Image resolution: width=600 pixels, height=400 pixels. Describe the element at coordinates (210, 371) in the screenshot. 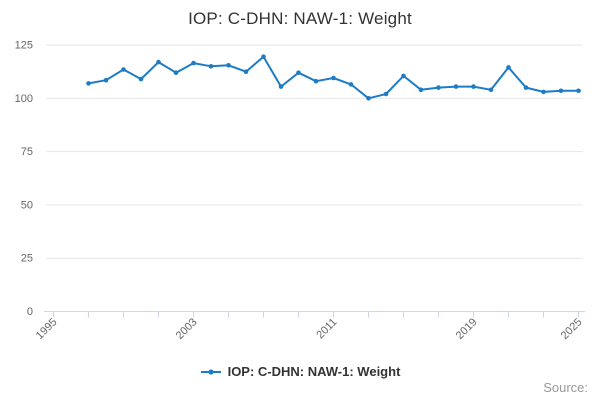

I see `line-dot-icon` at that location.